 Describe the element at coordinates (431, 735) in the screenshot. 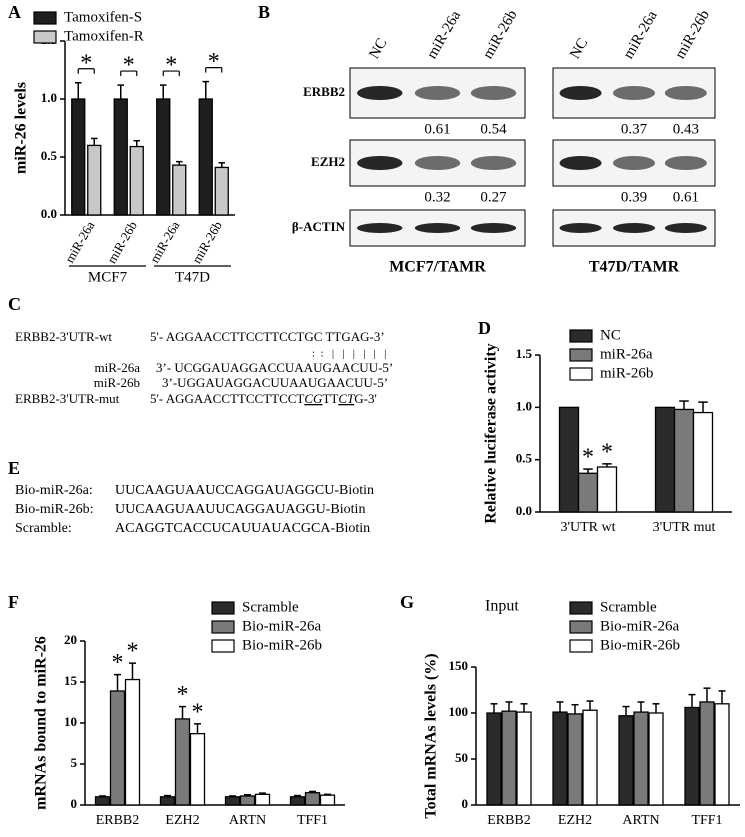

I see `y-axis-label: Total mRNAs levels (%)` at that location.